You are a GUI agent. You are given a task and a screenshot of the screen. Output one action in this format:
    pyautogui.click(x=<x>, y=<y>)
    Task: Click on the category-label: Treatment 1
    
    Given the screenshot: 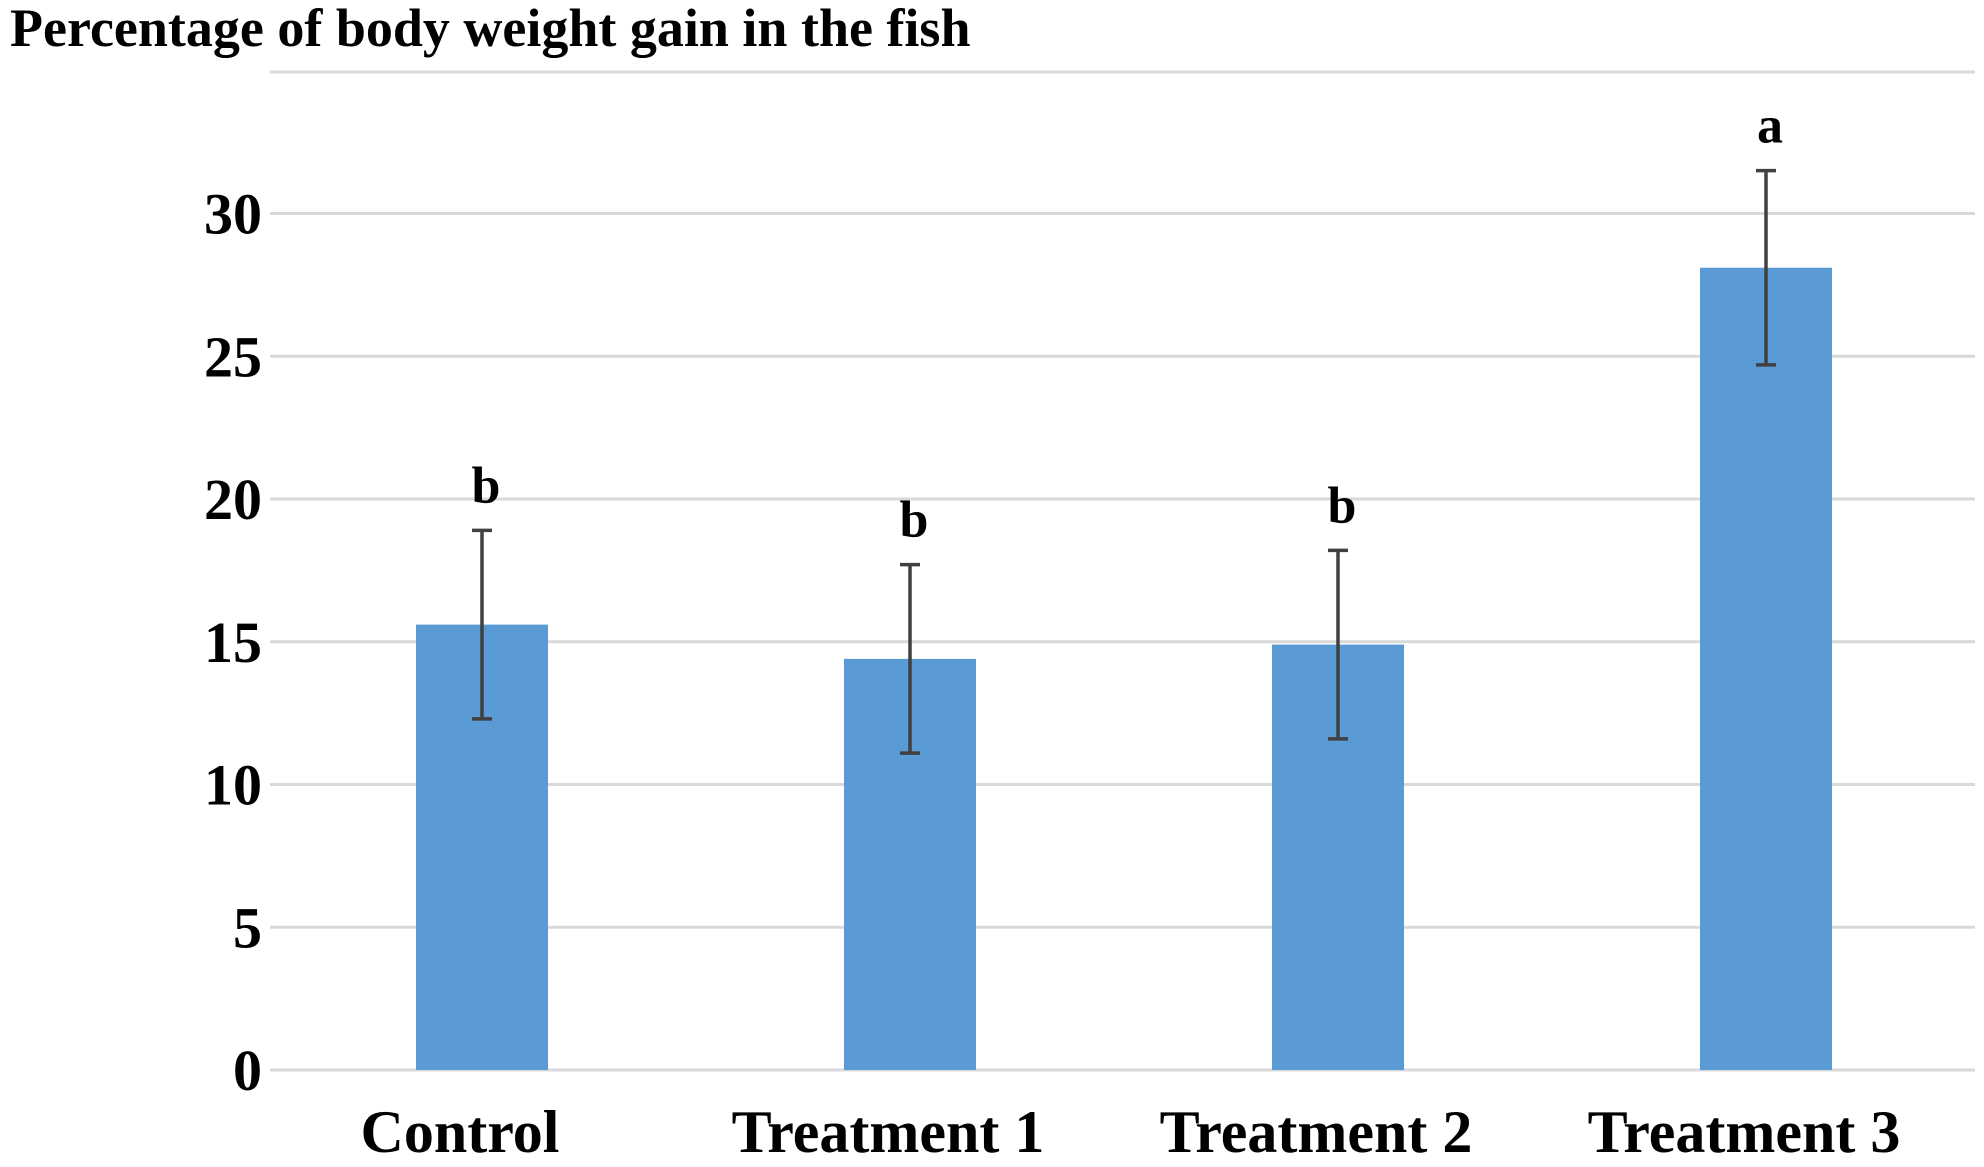 What is the action you would take?
    pyautogui.click(x=888, y=1132)
    